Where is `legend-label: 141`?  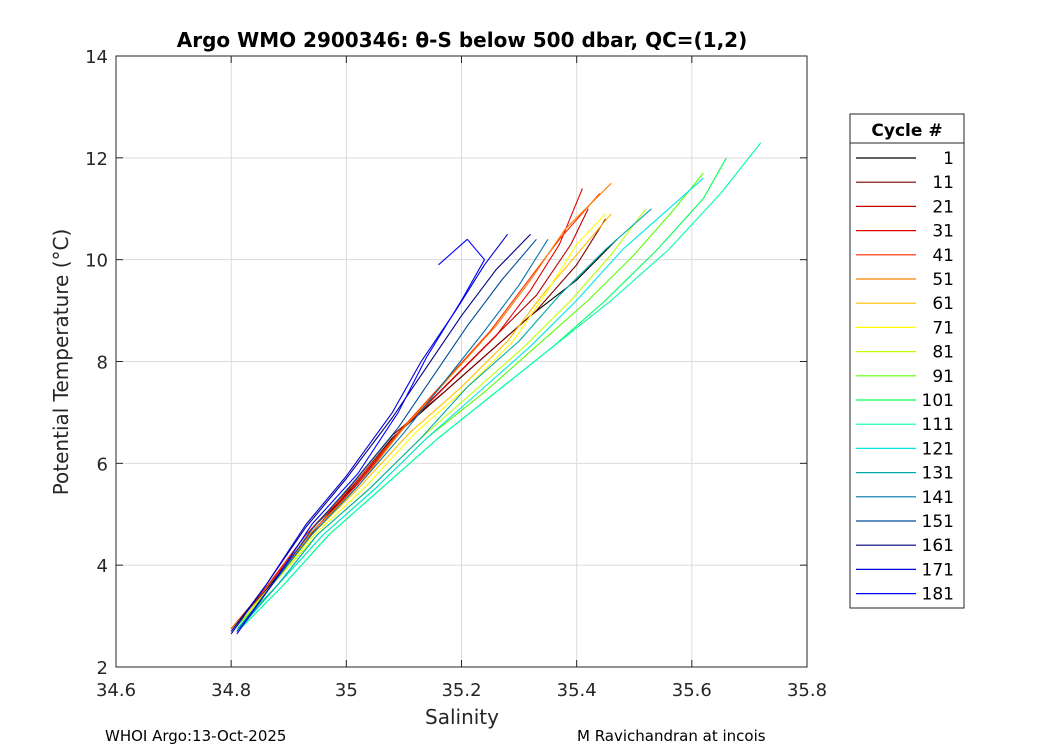 legend-label: 141 is located at coordinates (938, 498).